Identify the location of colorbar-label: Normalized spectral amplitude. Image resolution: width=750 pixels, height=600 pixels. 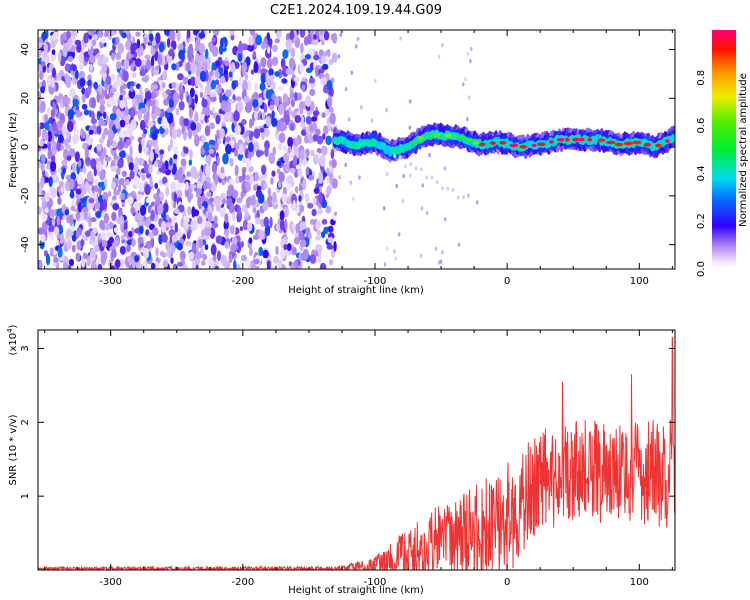
(743, 150).